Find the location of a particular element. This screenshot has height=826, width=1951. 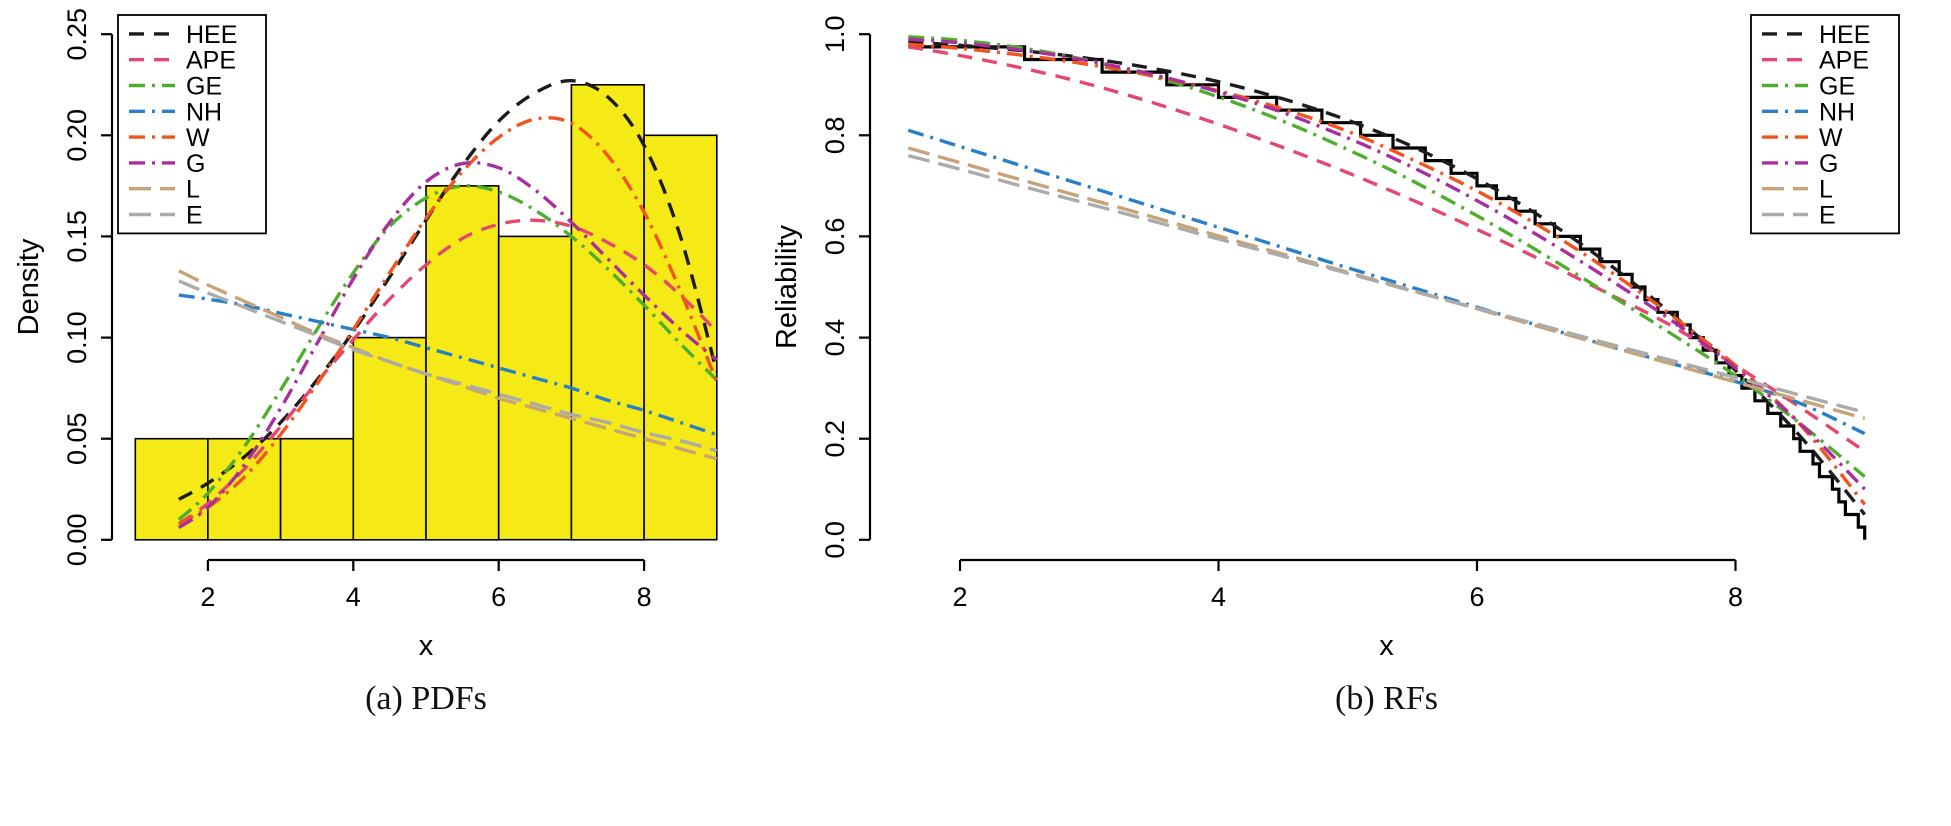

curve-GE is located at coordinates (447, 352).